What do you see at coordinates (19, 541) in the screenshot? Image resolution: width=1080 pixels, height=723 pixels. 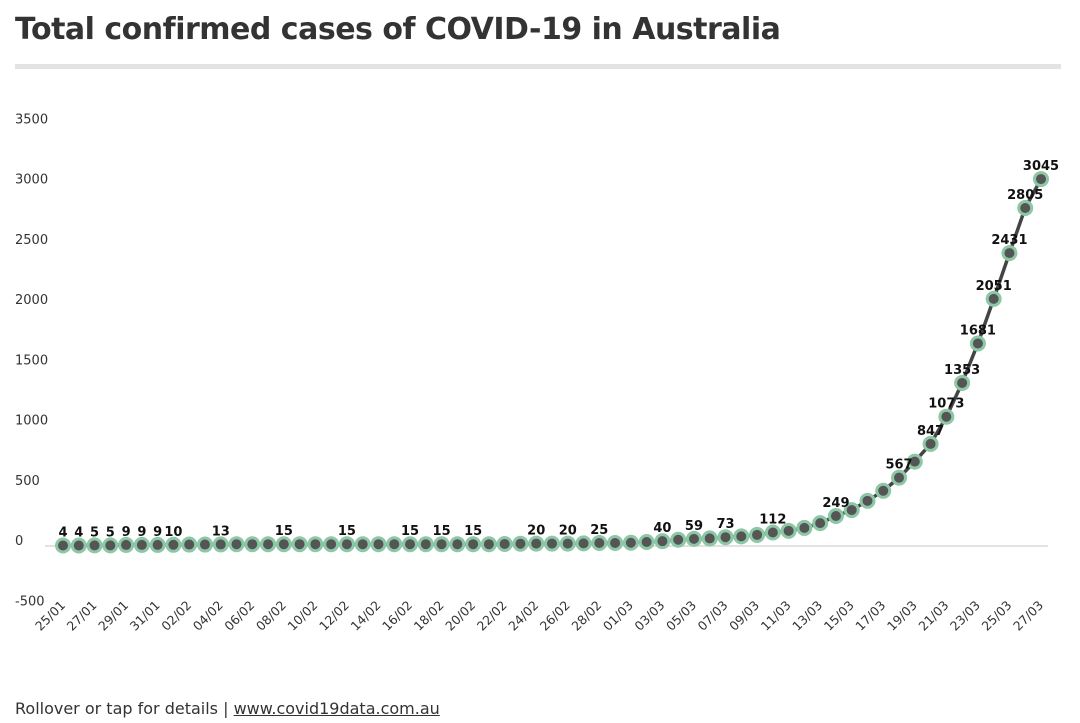 I see `y-tick-label: 0` at bounding box center [19, 541].